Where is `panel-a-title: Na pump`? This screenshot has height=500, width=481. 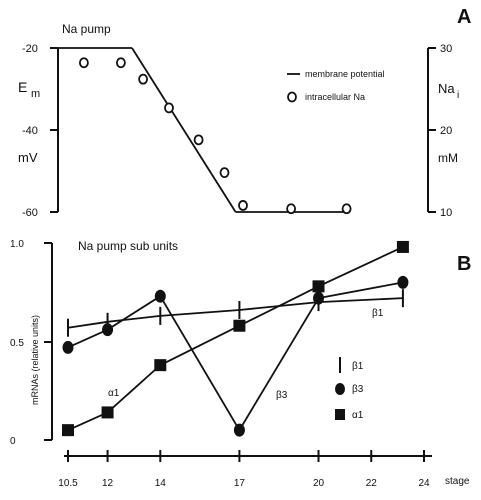
panel-a-title: Na pump is located at coordinates (86, 29).